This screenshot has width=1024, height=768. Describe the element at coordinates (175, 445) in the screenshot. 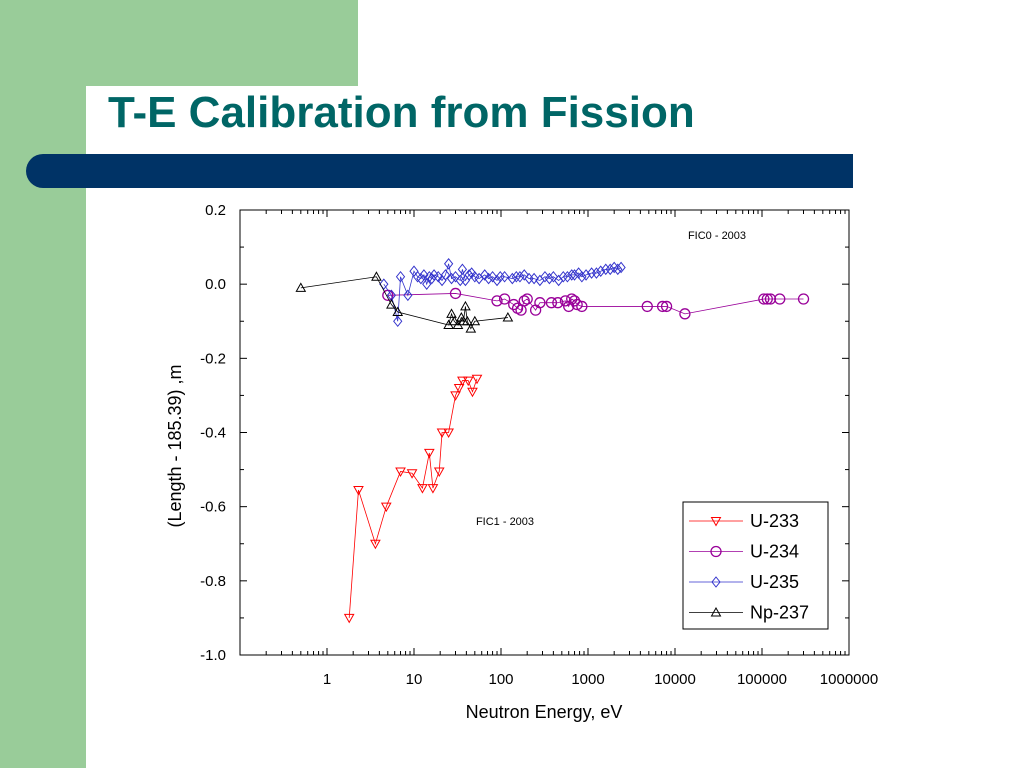

I see `y-axis-label: (Length - 185.39) ,m` at that location.